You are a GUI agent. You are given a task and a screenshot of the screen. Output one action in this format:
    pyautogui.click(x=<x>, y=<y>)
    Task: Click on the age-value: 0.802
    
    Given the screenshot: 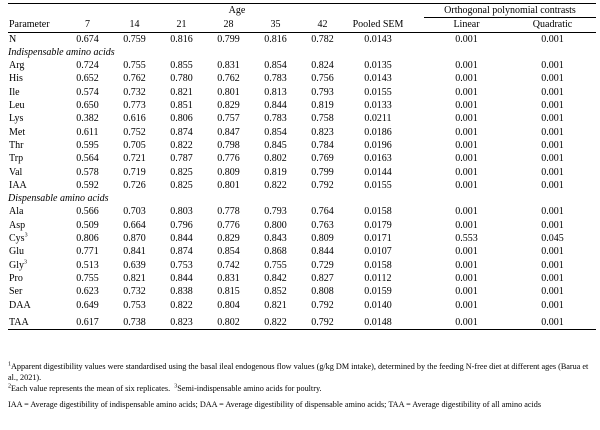 What is the action you would take?
    pyautogui.click(x=275, y=159)
    